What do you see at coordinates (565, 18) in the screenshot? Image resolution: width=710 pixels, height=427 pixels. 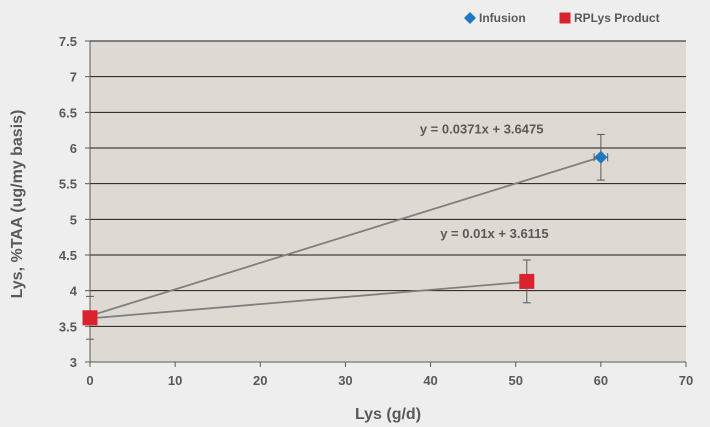 I see `legend-swatch-square` at bounding box center [565, 18].